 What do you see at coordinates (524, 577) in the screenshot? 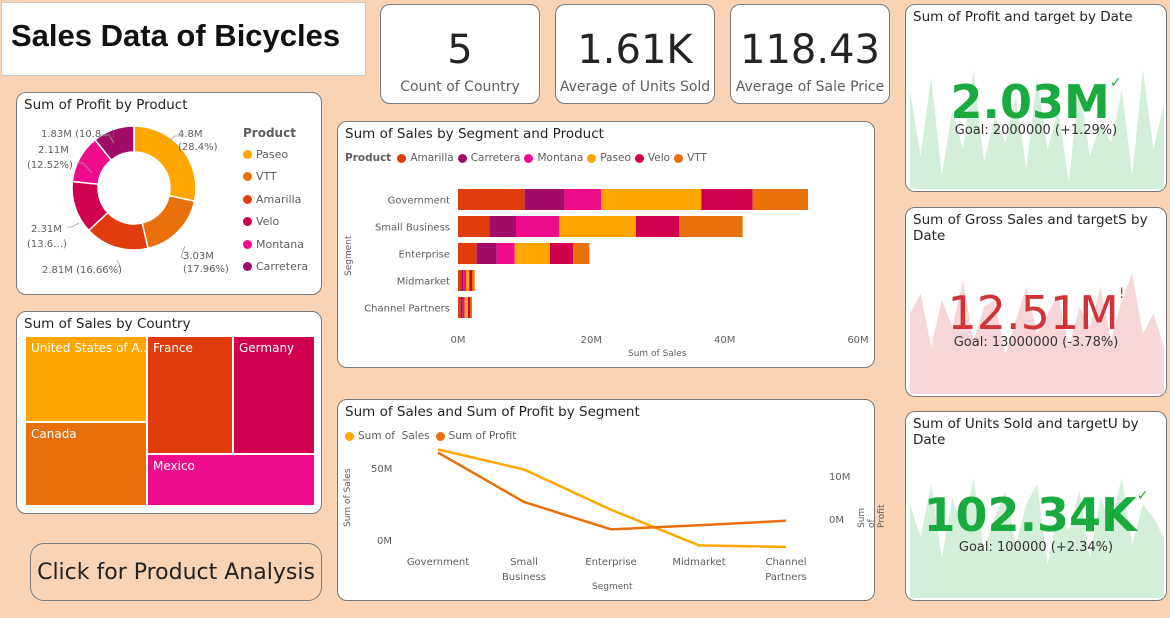
I see `x-tick-label: Business` at bounding box center [524, 577].